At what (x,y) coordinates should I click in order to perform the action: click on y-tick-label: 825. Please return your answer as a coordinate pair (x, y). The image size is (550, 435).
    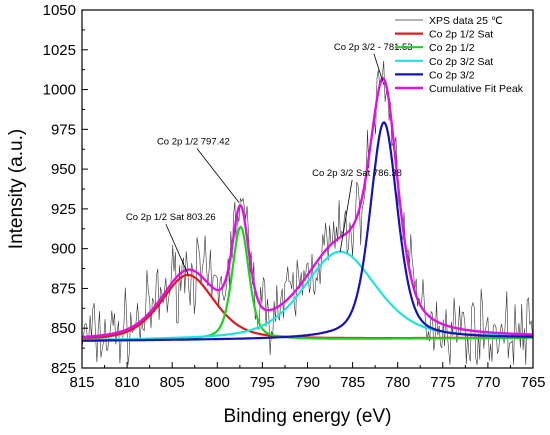
    Looking at the image, I should click on (63, 368).